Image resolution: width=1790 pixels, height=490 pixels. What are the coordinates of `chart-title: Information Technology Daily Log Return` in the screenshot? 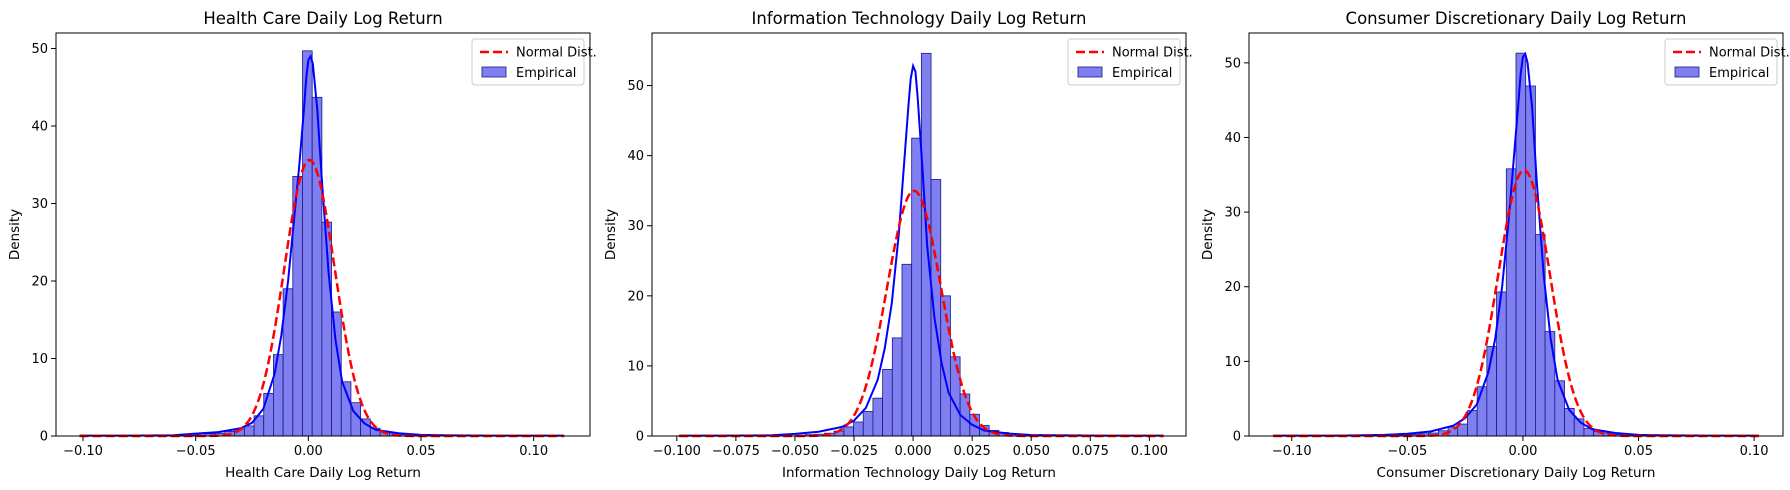 It's located at (919, 18).